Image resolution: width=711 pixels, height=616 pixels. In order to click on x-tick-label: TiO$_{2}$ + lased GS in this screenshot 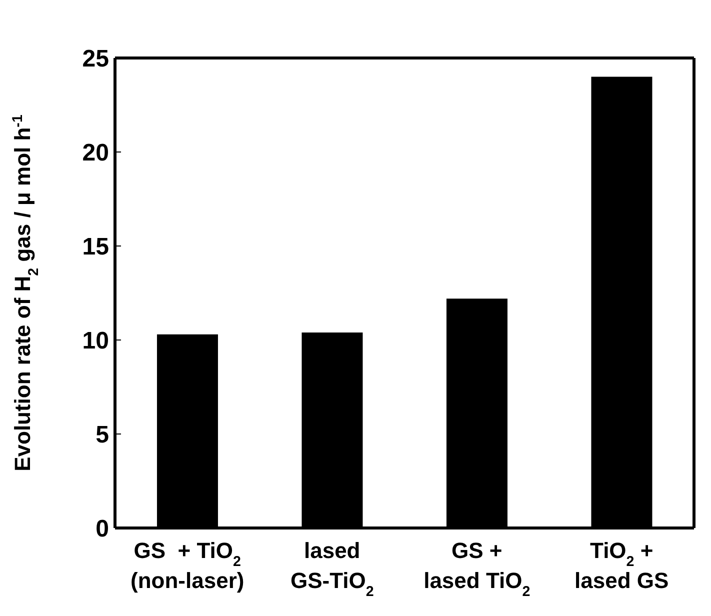, I will do `click(621, 565)`.